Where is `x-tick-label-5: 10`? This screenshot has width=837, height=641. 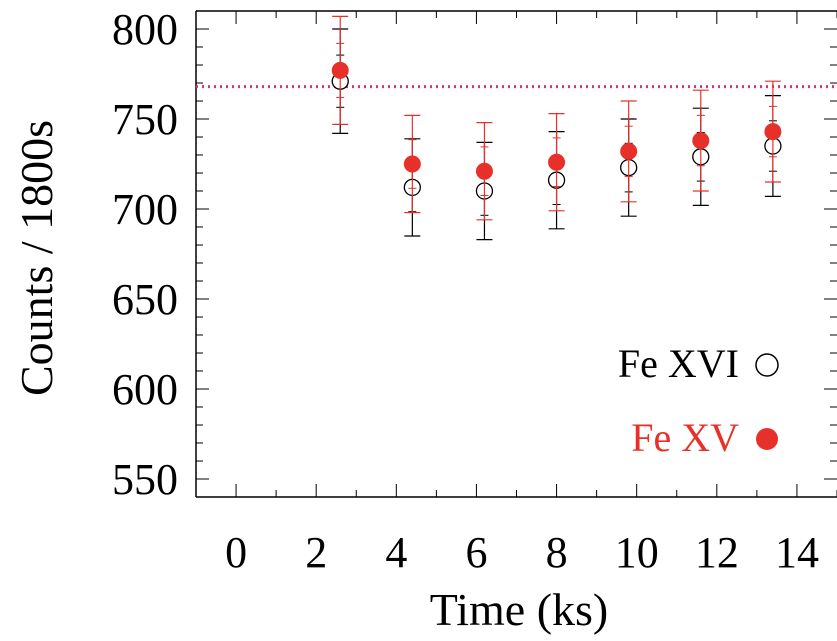 x-tick-label-5: 10 is located at coordinates (637, 552).